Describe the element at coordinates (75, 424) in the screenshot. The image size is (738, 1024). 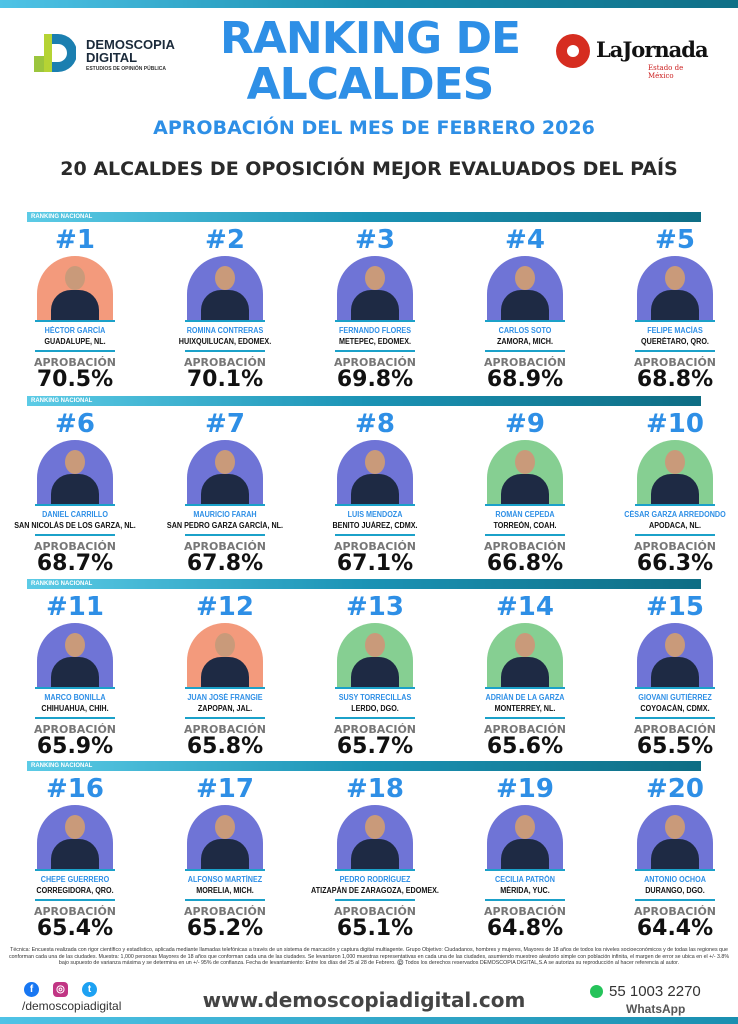
I see `rank-number: #6` at that location.